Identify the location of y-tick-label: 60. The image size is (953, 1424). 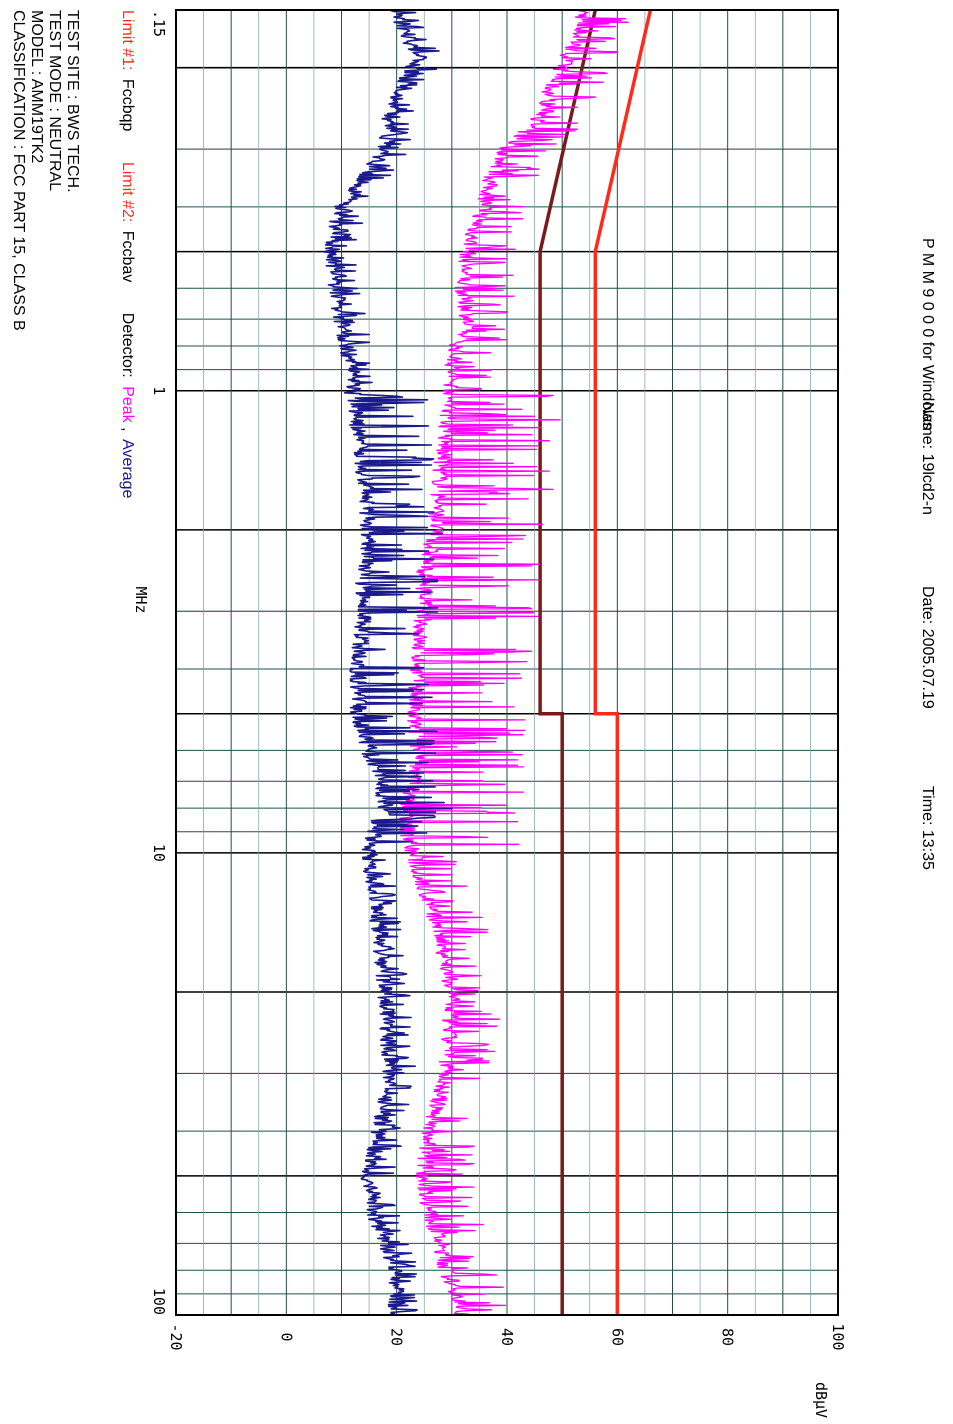
(617, 1337).